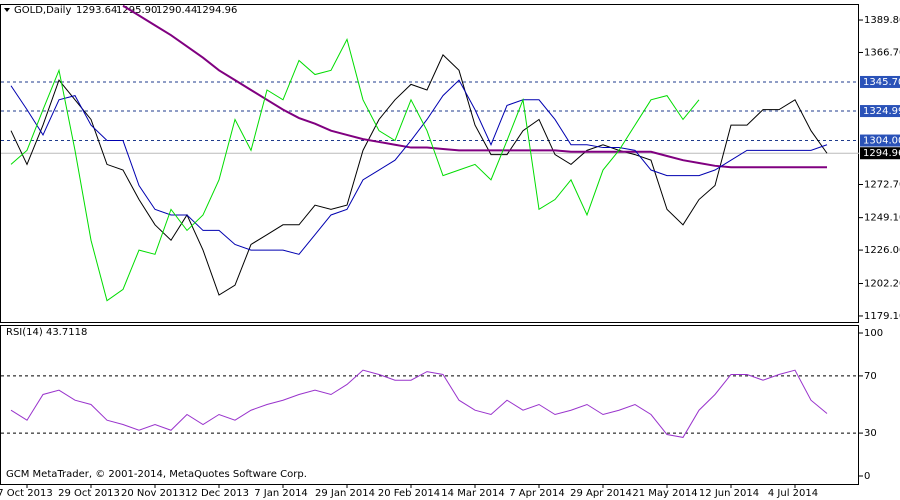 This screenshot has height=500, width=900. I want to click on level-label: 1345.70, so click(881, 82).